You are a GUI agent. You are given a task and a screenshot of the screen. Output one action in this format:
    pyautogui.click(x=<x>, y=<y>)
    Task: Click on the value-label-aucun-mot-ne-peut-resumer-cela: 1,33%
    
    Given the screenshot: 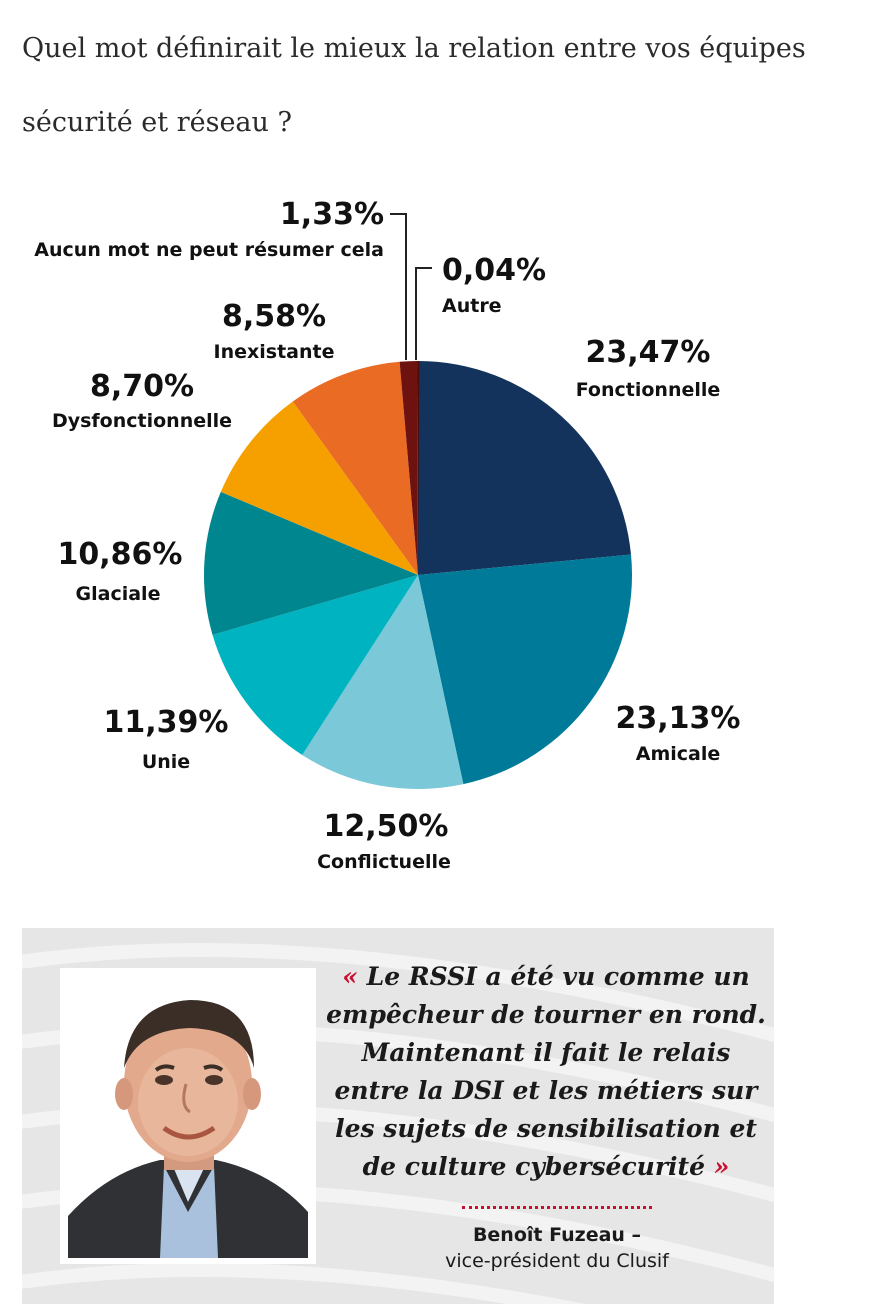 What is the action you would take?
    pyautogui.click(x=332, y=214)
    